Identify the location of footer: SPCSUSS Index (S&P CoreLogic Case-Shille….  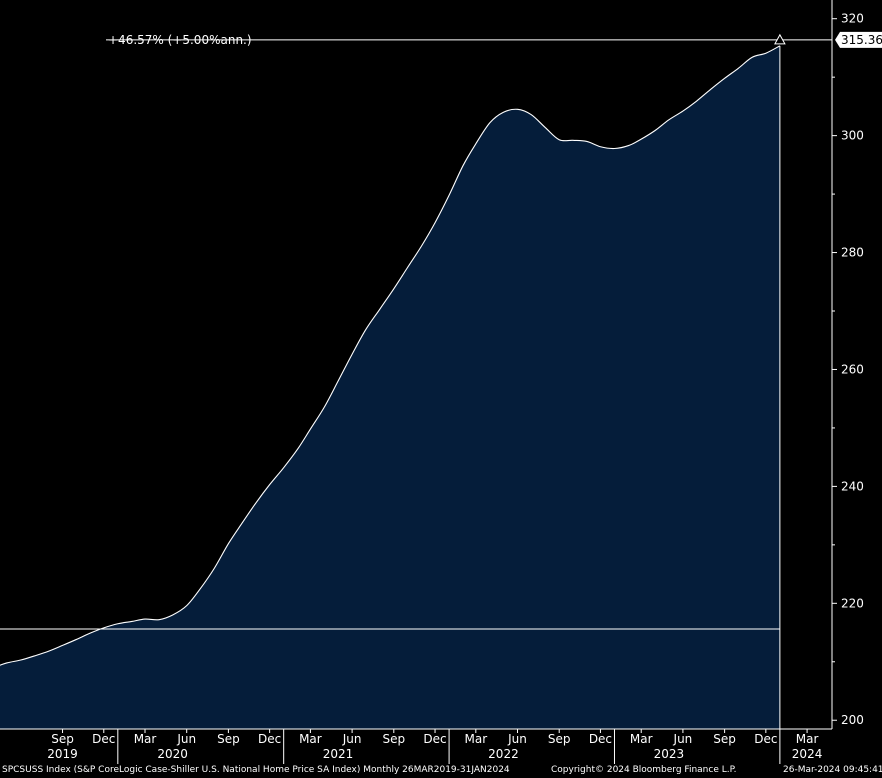
(441, 771).